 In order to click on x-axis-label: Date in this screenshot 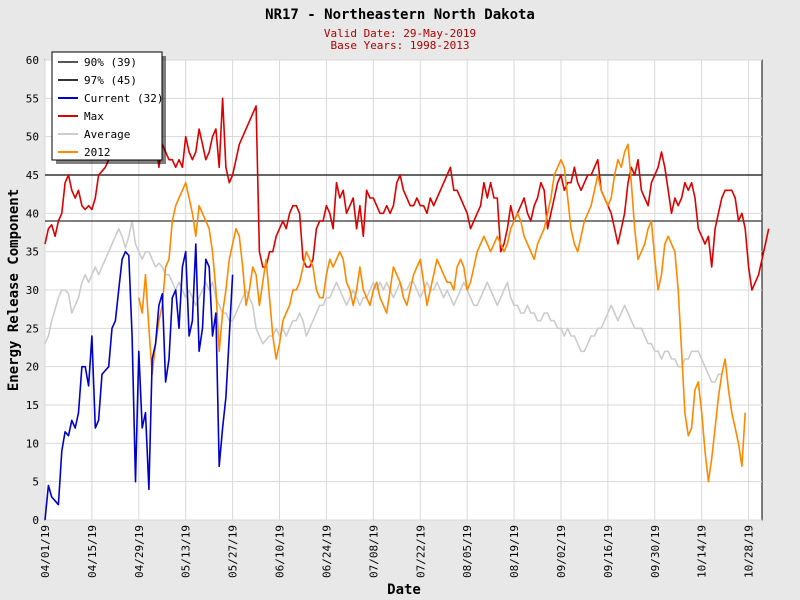, I will do `click(404, 590)`.